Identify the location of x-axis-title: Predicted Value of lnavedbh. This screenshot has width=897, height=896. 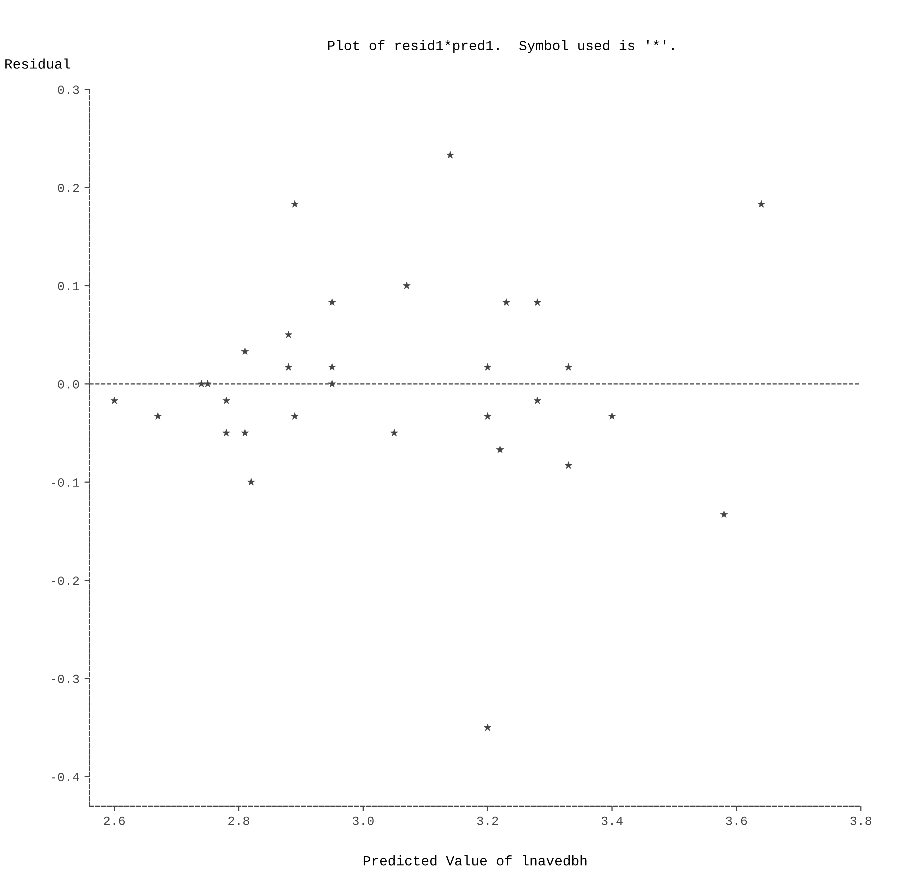
(475, 861).